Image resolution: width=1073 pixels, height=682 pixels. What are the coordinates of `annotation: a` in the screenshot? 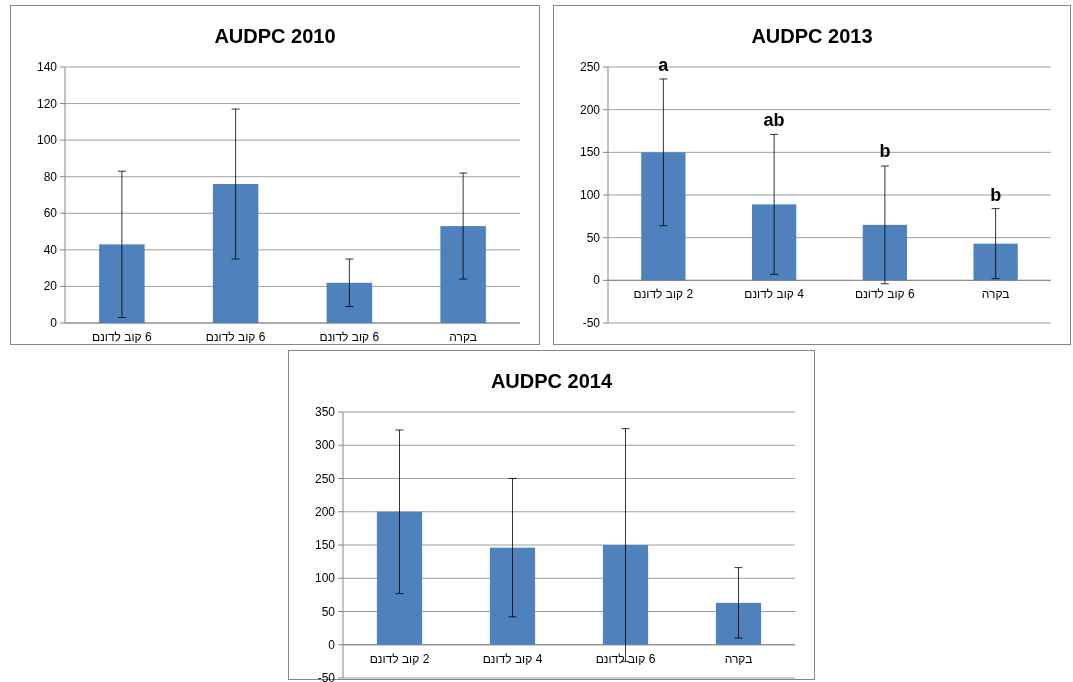 It's located at (664, 64).